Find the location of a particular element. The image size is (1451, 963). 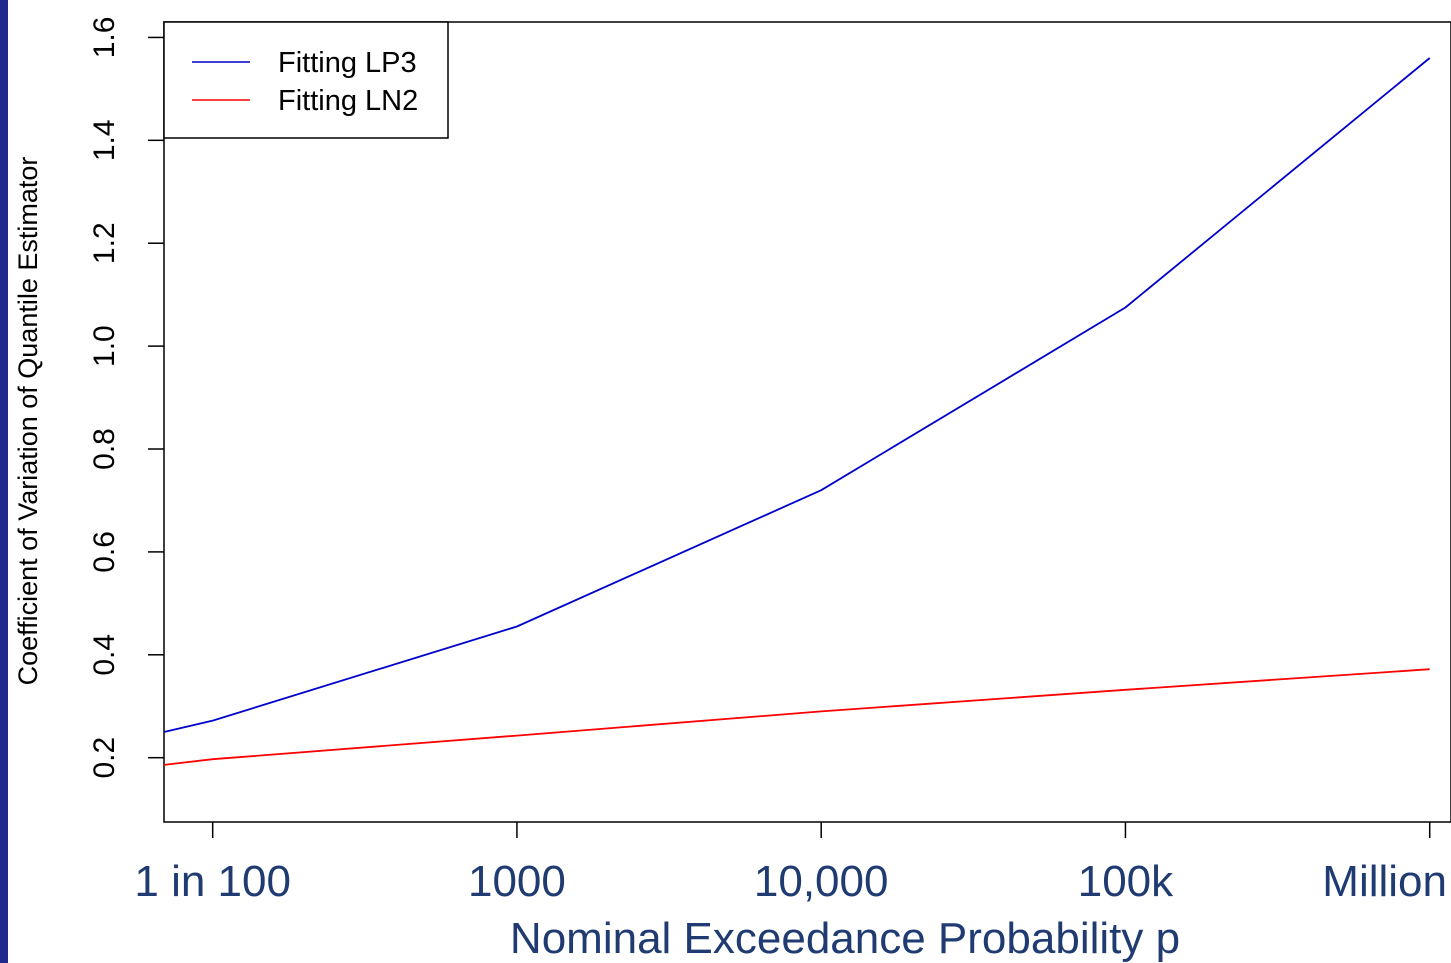

y-tick-label: 0.6 is located at coordinates (104, 552).